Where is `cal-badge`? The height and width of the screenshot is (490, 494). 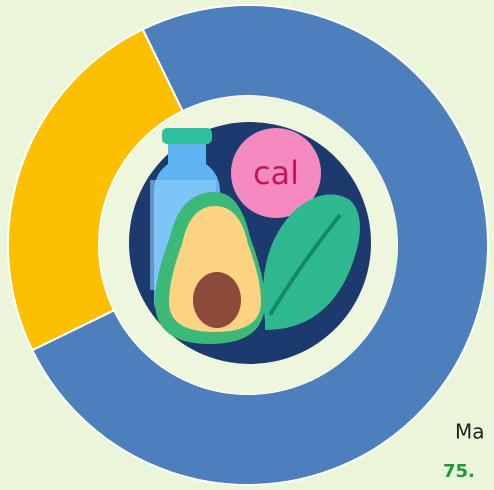 cal-badge is located at coordinates (276, 173).